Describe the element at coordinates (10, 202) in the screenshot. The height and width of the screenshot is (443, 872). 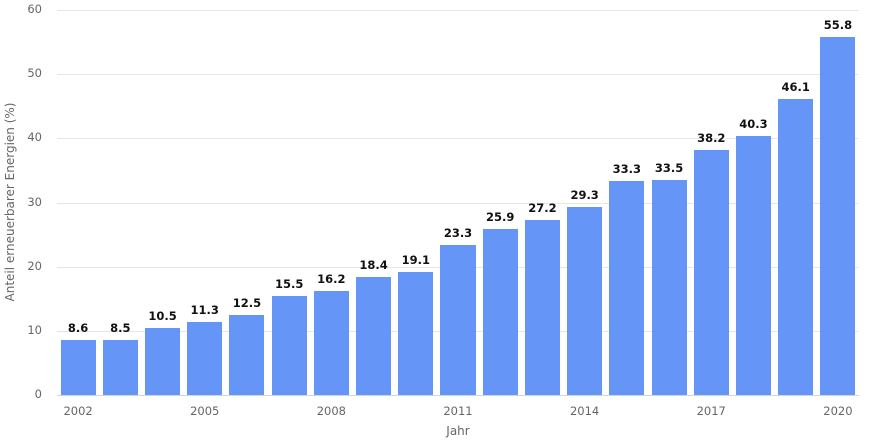
I see `y-axis-title: Anteil erneuerbarer Energien (%)` at that location.